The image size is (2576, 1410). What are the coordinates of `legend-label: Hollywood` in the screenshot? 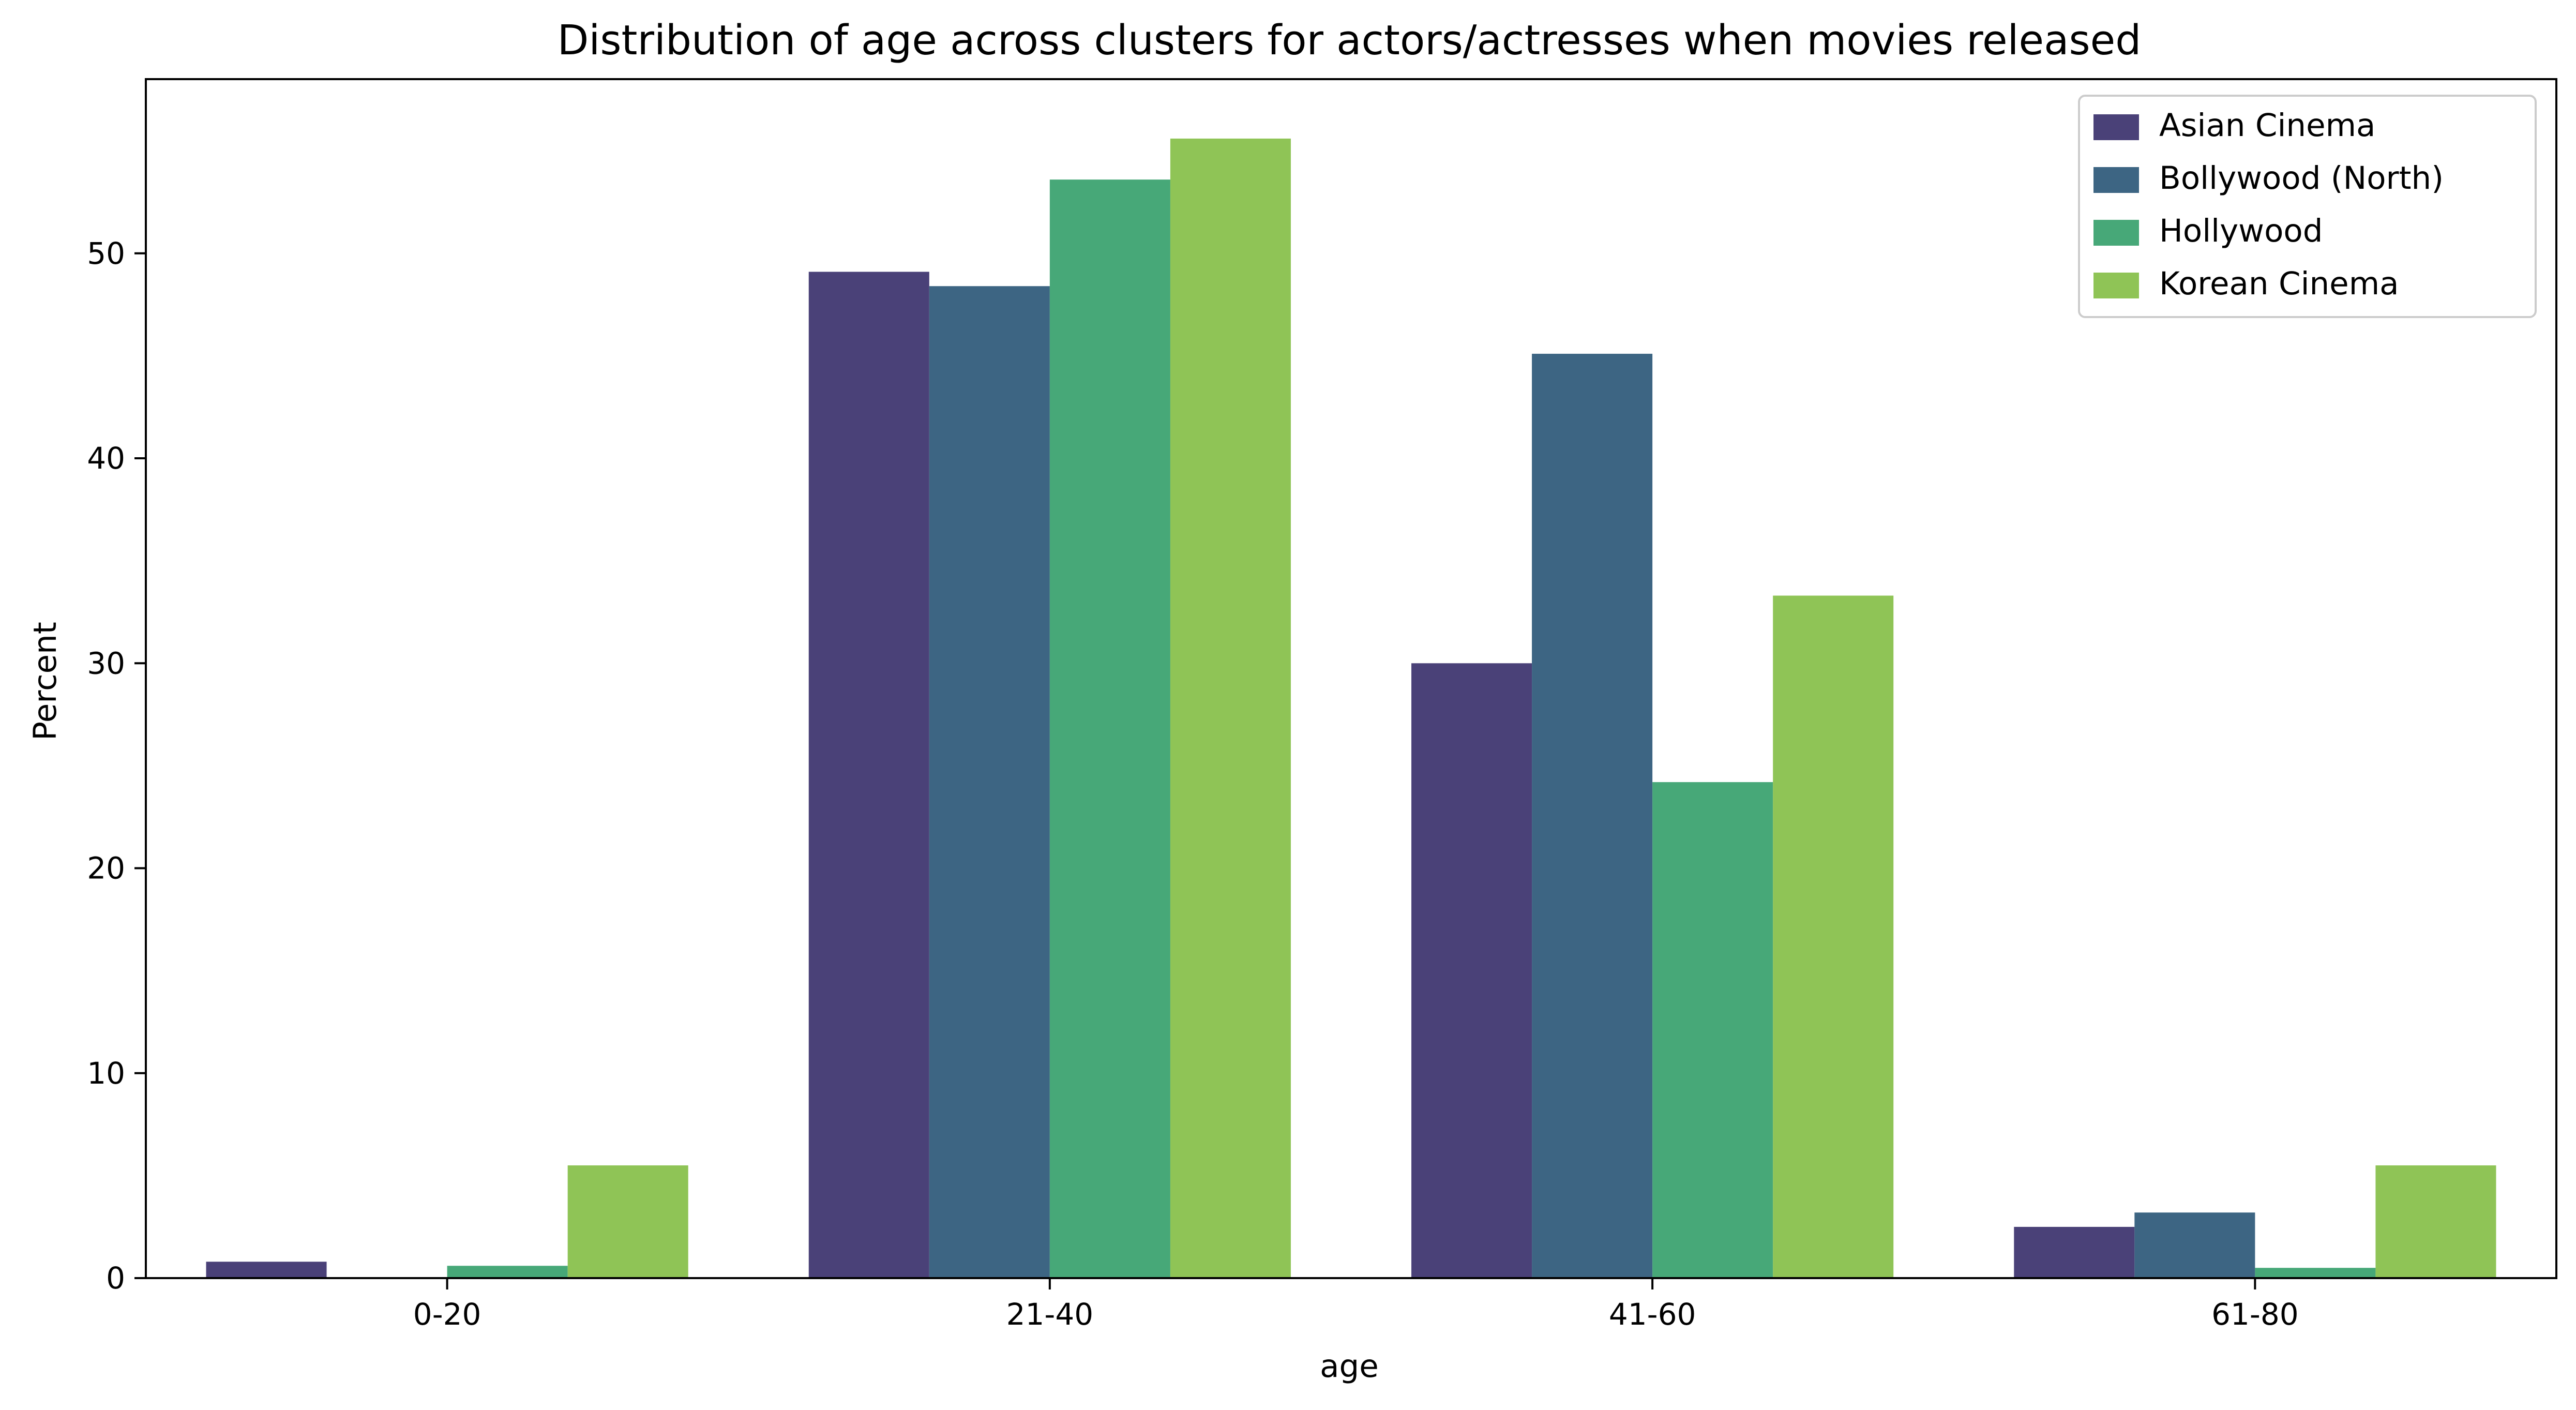 It's located at (2241, 231).